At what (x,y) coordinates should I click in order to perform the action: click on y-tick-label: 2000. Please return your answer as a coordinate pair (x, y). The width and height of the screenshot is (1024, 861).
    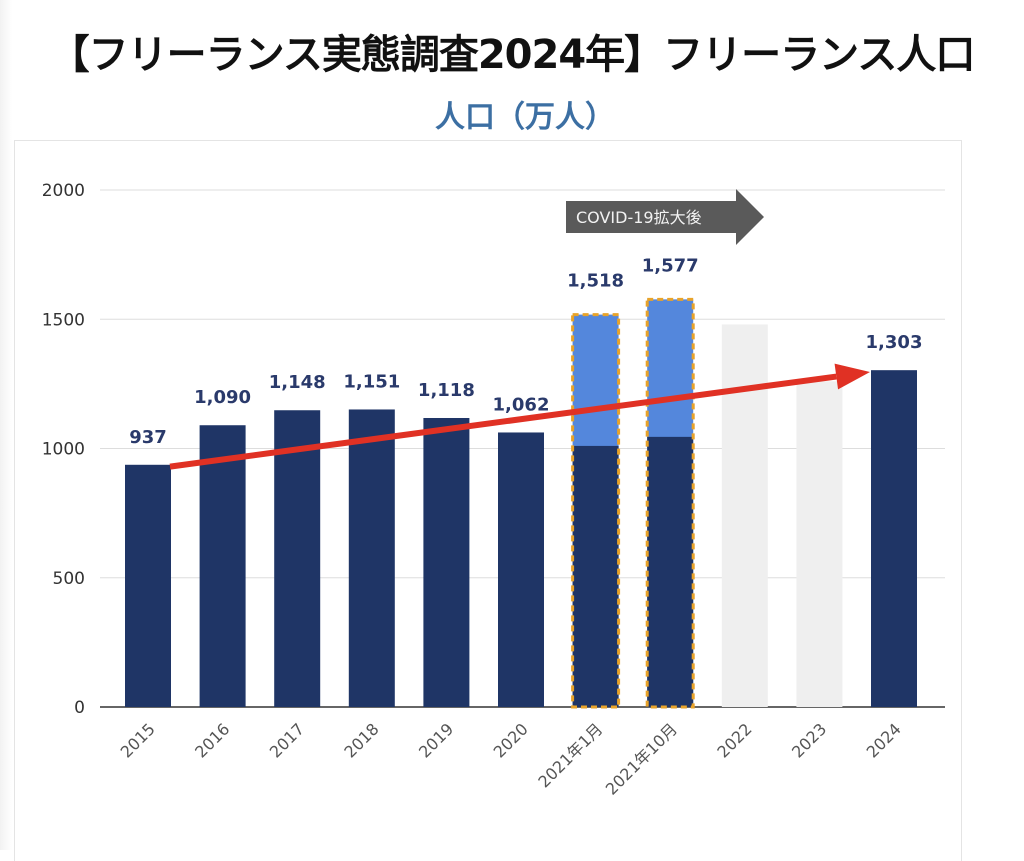
    Looking at the image, I should click on (63, 191).